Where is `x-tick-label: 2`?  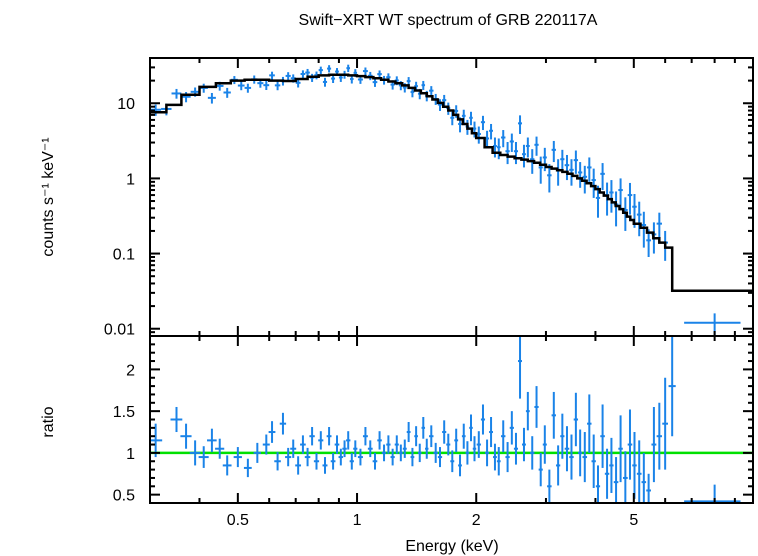 x-tick-label: 2 is located at coordinates (476, 520).